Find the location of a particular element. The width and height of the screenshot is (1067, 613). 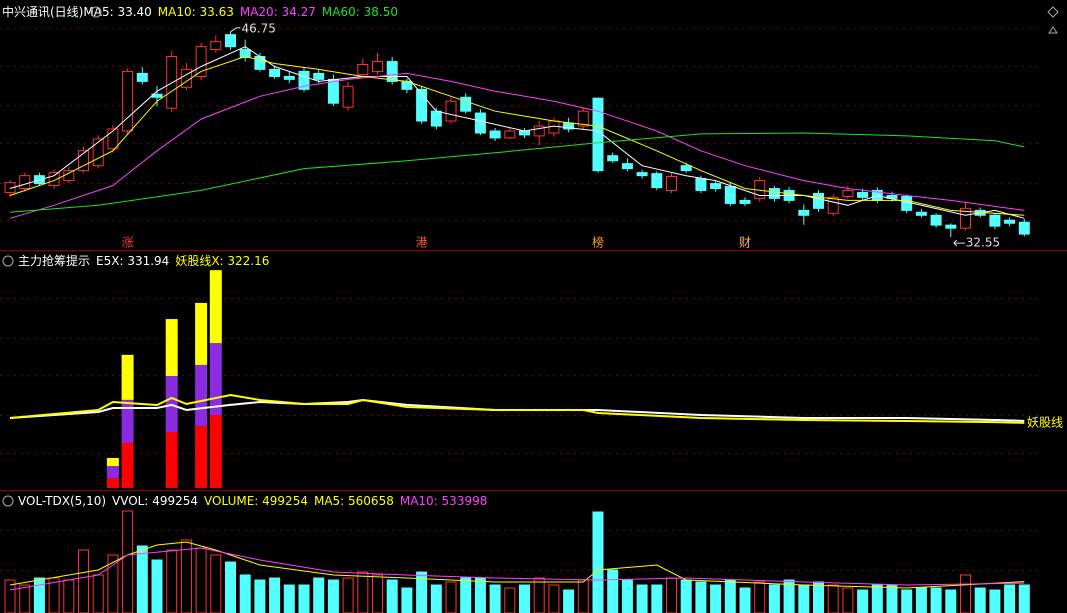

legend-name: E5X is located at coordinates (107, 261).